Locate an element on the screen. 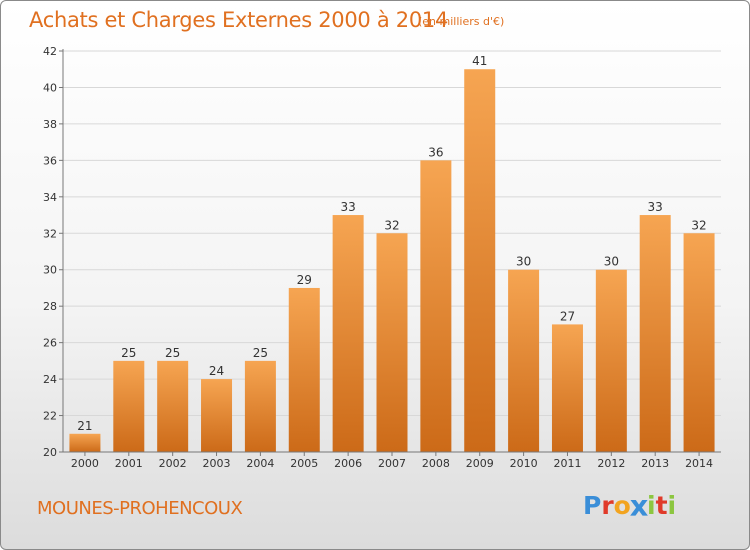  value-label-2013: 33 is located at coordinates (655, 207).